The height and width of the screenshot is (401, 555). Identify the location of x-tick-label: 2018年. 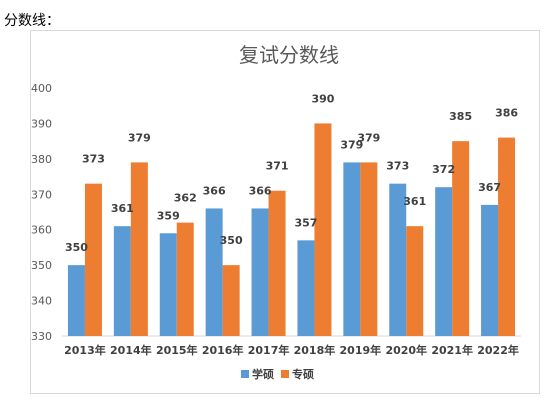
(315, 350).